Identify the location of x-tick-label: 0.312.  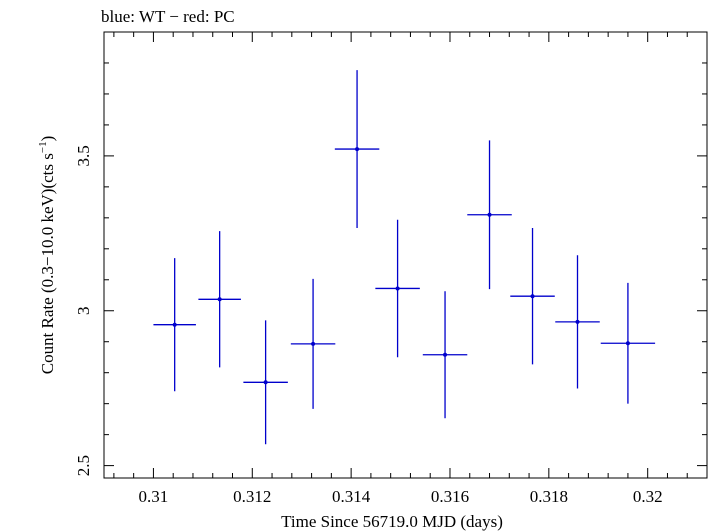
(252, 496).